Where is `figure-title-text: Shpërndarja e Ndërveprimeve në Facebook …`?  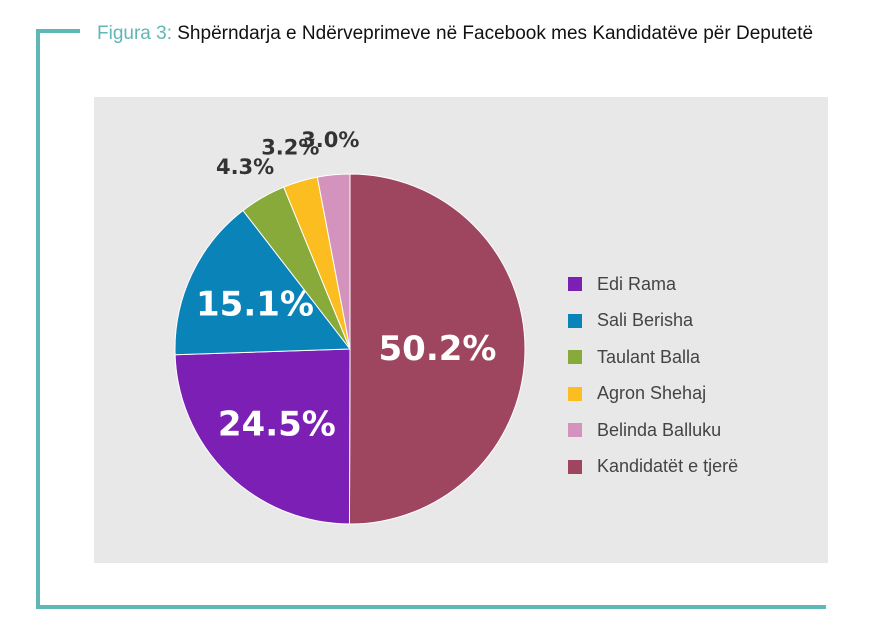 figure-title-text: Shpërndarja e Ndërveprimeve në Facebook … is located at coordinates (492, 33).